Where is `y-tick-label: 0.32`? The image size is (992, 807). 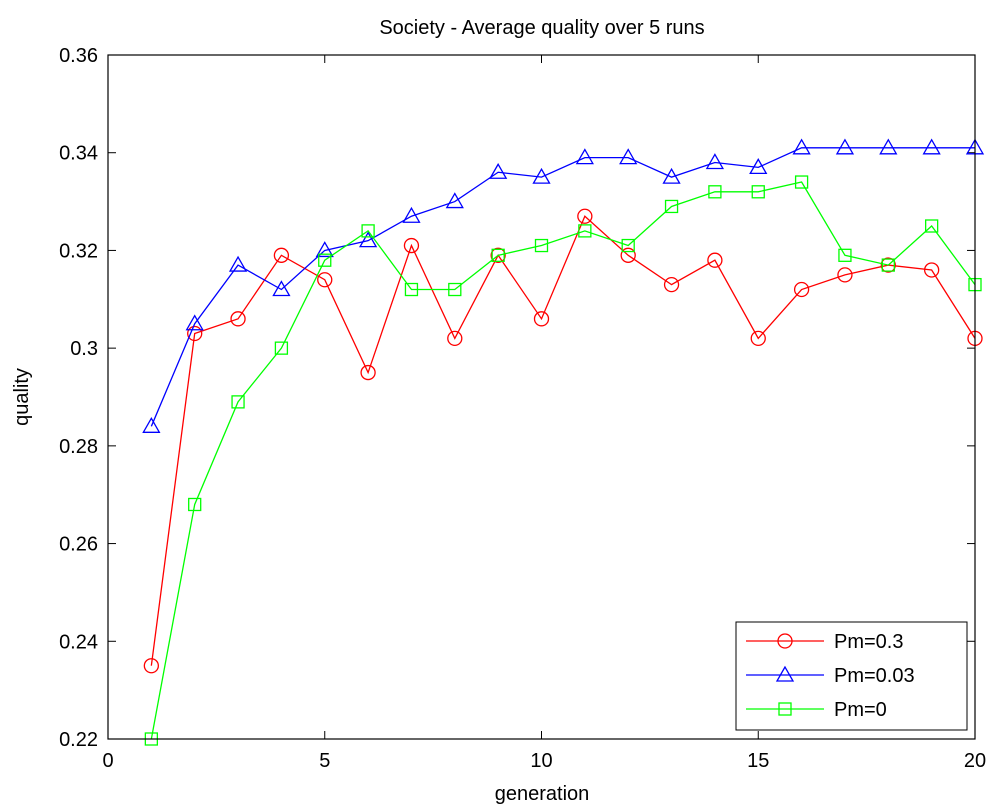
y-tick-label: 0.32 is located at coordinates (78, 251).